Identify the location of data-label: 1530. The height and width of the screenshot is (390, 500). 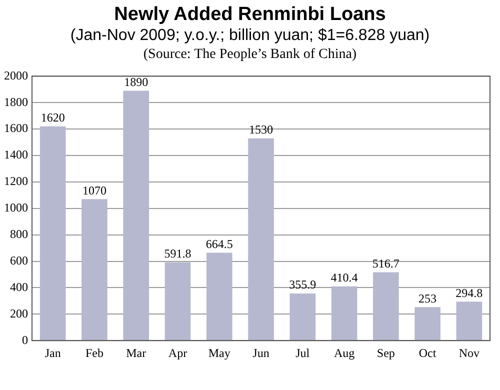
(261, 129).